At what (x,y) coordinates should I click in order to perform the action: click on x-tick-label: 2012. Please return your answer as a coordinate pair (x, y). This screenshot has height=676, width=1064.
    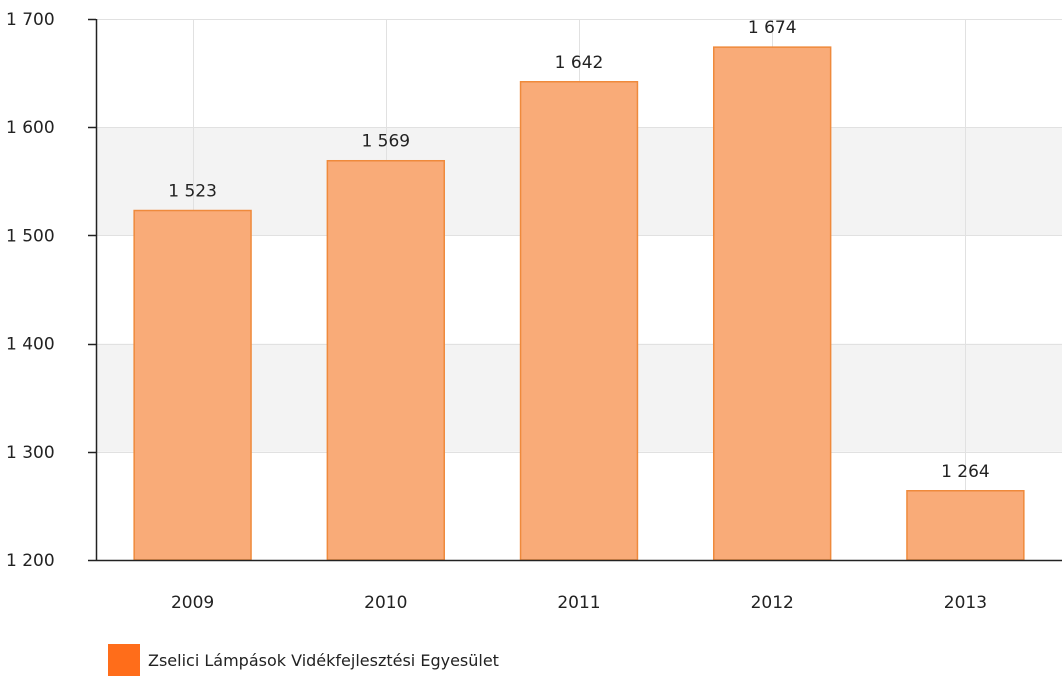
    Looking at the image, I should click on (772, 603).